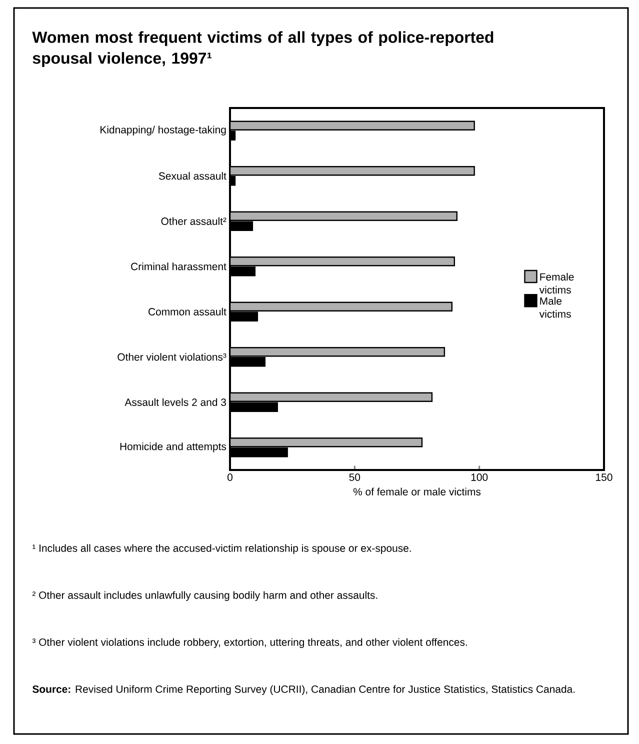 The width and height of the screenshot is (639, 744). What do you see at coordinates (604, 477) in the screenshot?
I see `x-tick-label: 150` at bounding box center [604, 477].